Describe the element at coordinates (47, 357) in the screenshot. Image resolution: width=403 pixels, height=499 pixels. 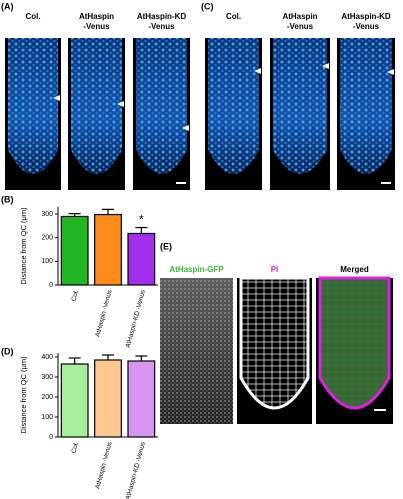
I see `y-tick-label: 400` at that location.